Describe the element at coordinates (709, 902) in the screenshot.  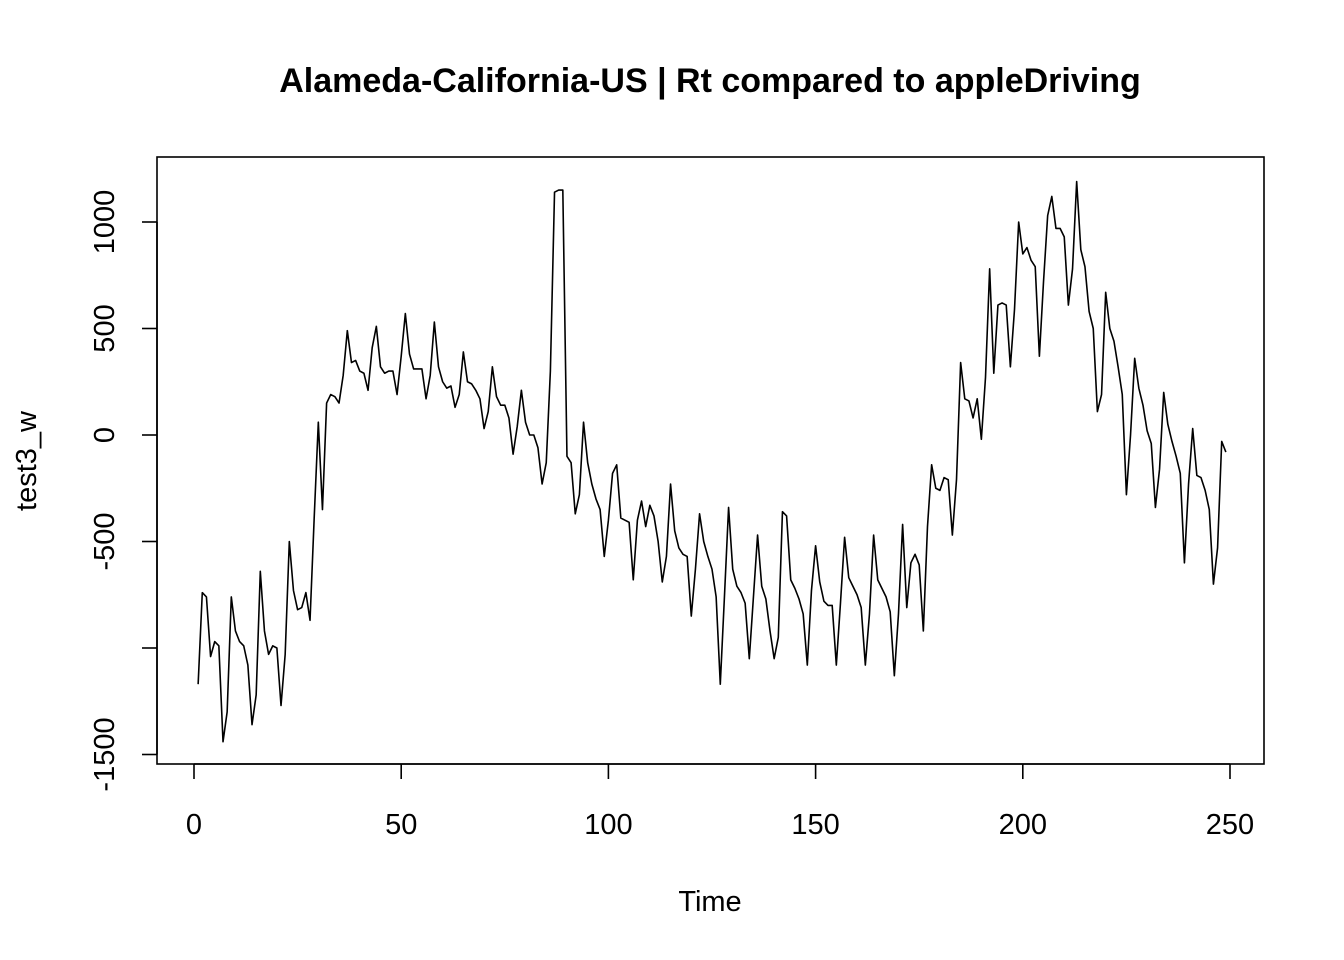
I see `x-axis-label: Time` at that location.